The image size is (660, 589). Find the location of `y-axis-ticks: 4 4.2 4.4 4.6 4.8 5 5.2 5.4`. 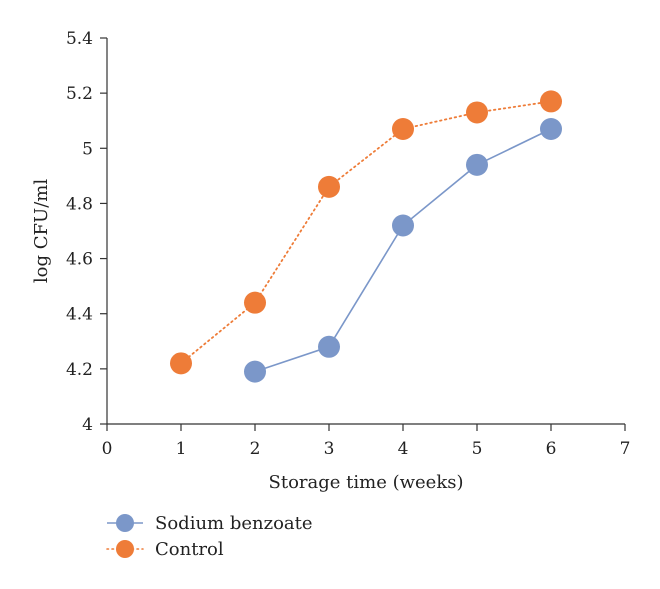

y-axis-ticks: 4 4.2 4.4 4.6 4.8 5 5.2 5.4 is located at coordinates (86, 232).